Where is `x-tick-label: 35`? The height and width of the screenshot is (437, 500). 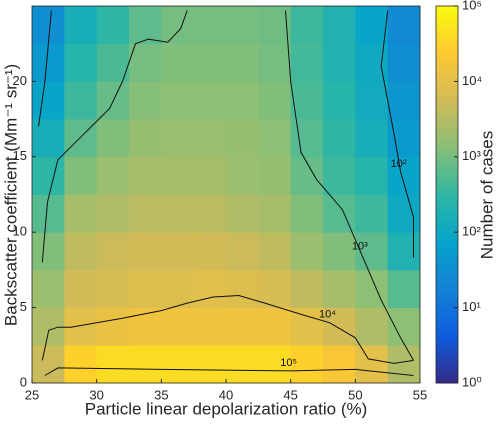 x-tick-label: 35 is located at coordinates (161, 394).